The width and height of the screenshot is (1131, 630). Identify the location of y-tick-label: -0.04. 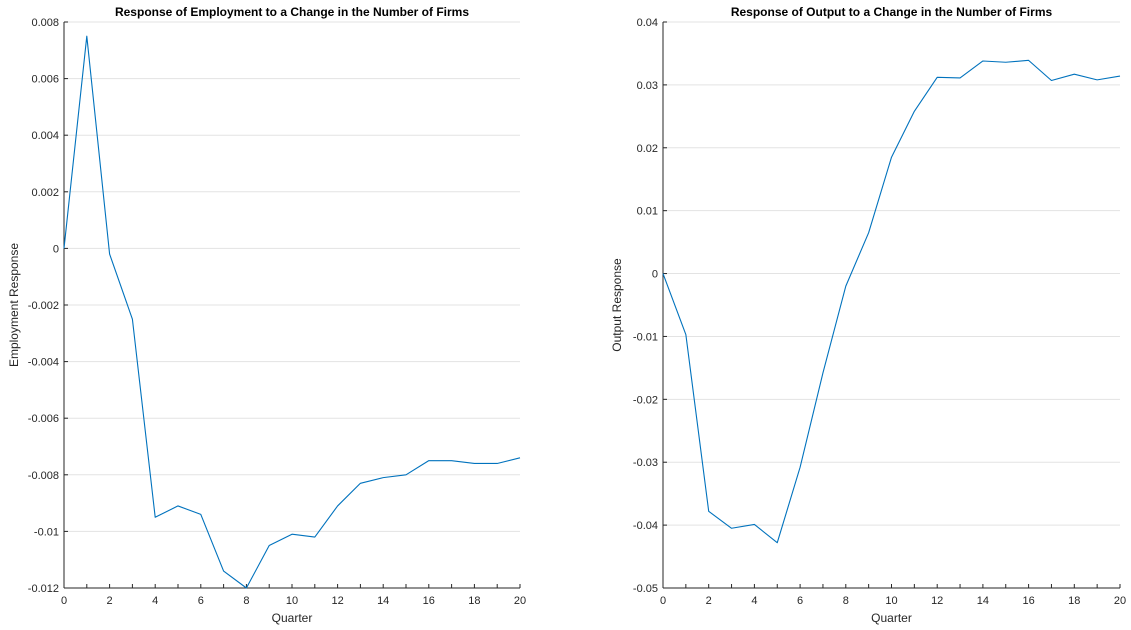
(645, 526).